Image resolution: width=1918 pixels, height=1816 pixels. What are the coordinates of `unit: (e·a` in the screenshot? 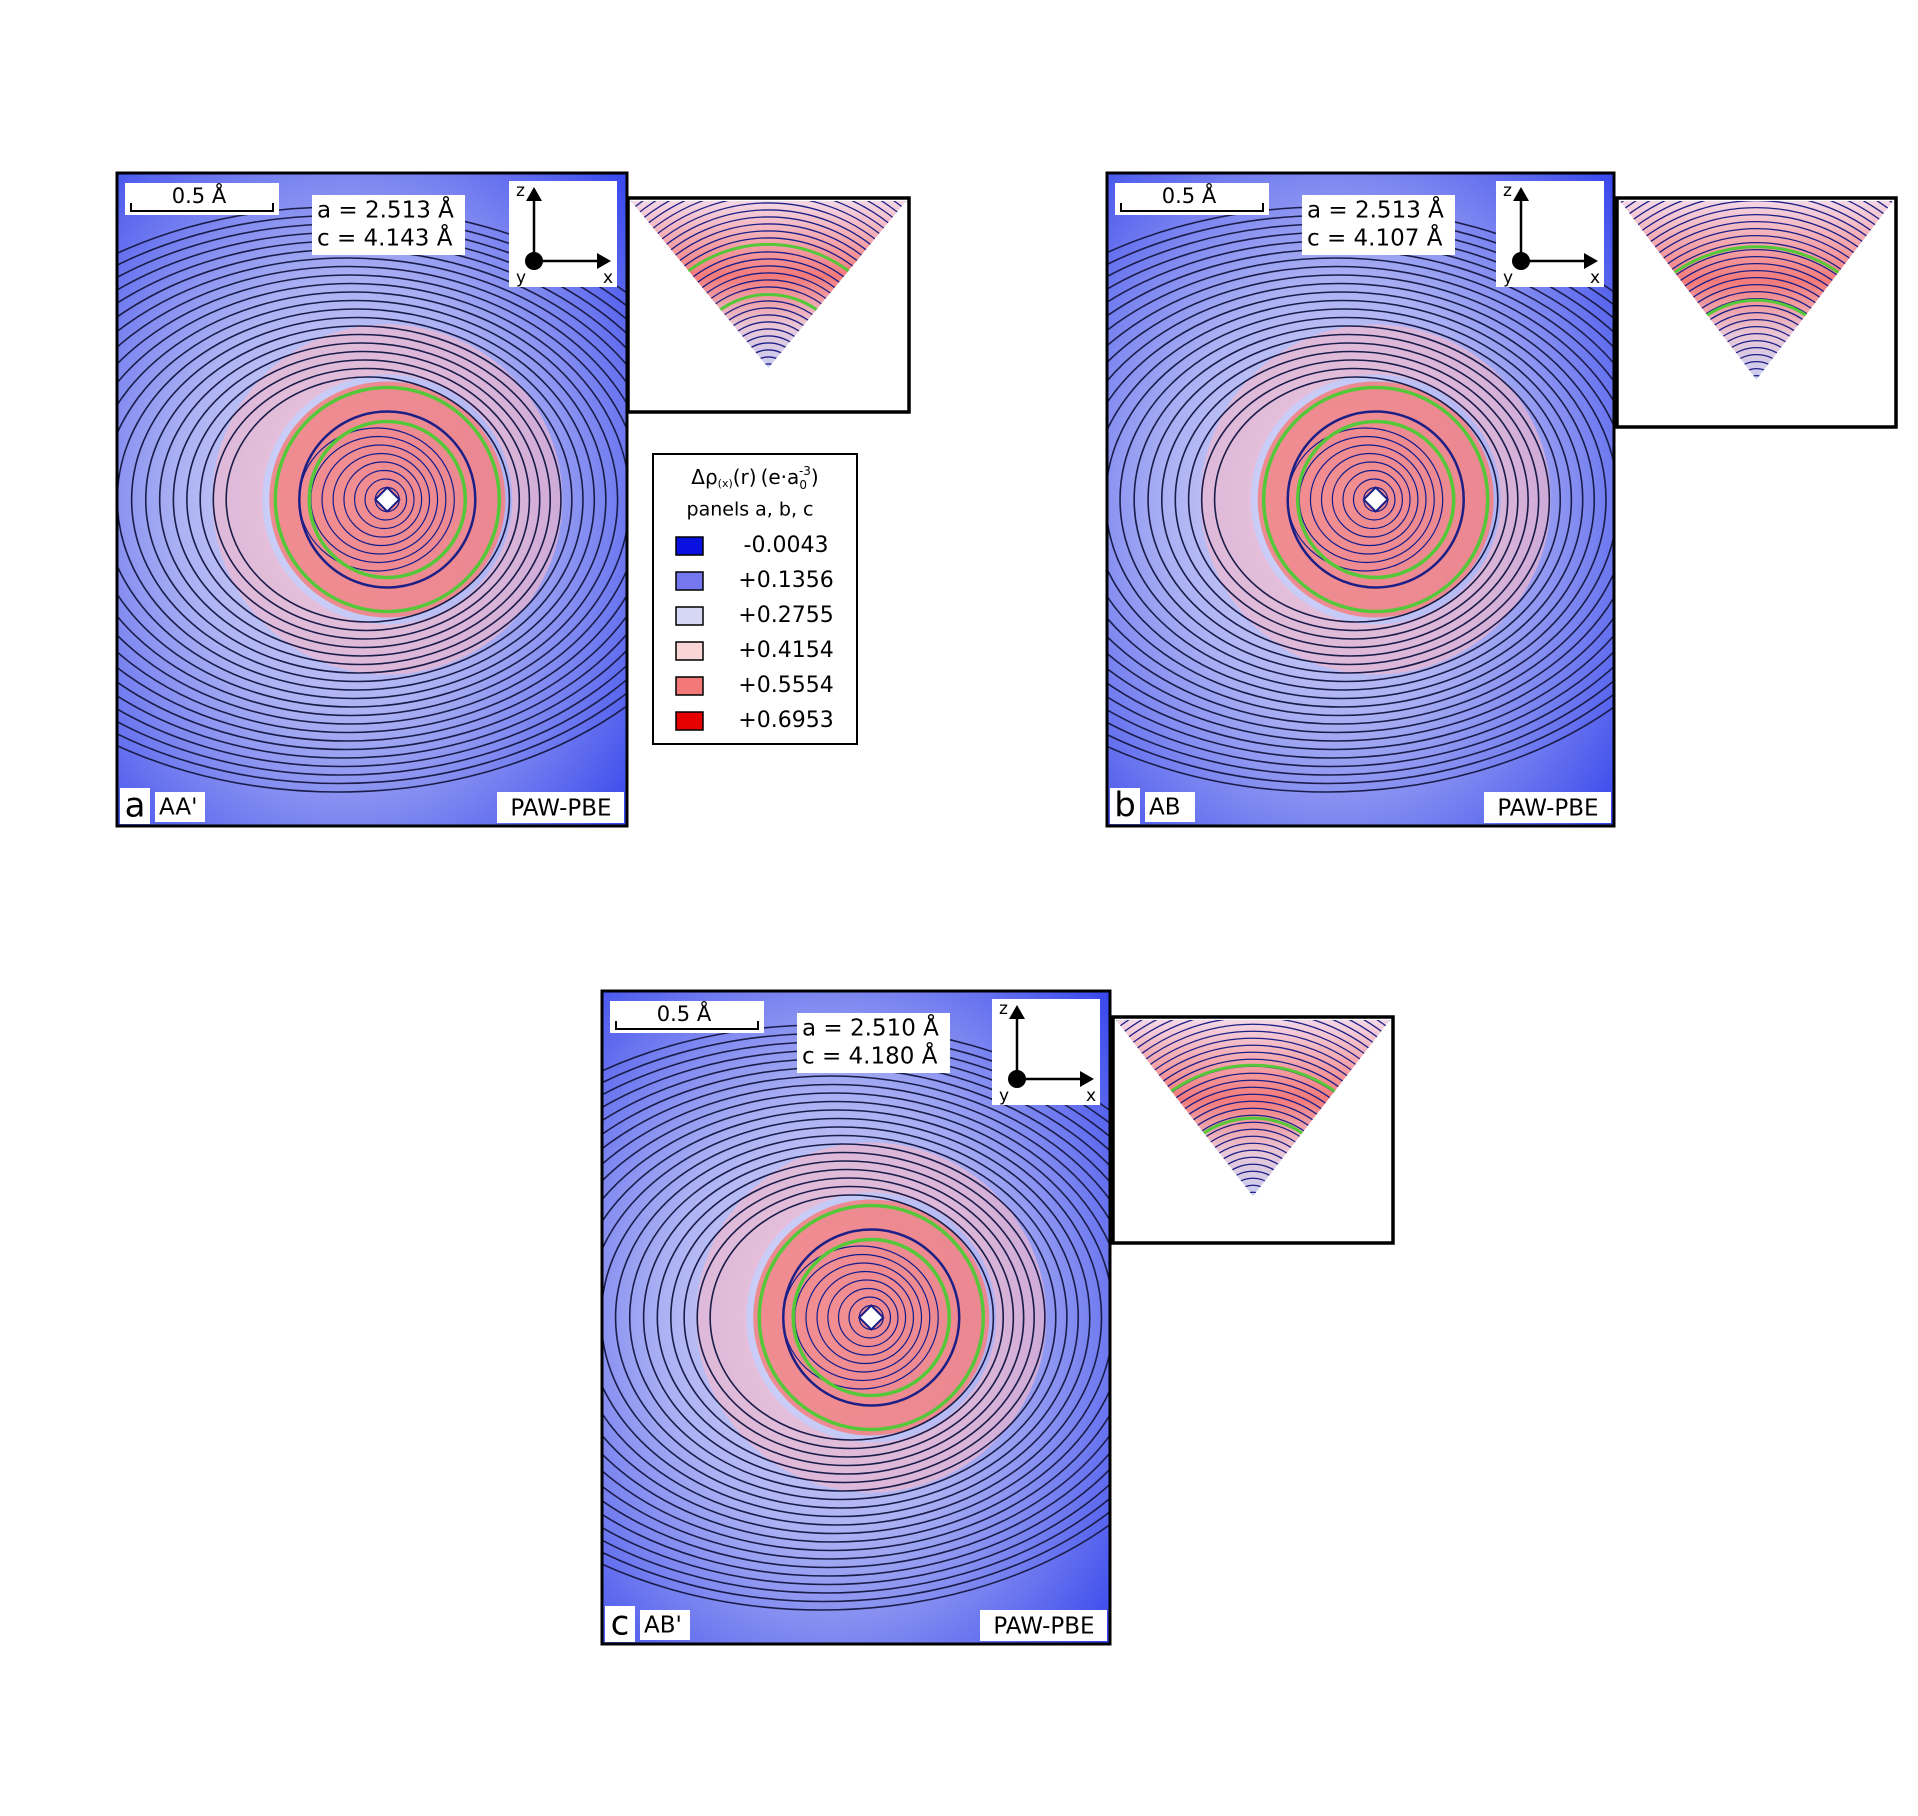 It's located at (780, 477).